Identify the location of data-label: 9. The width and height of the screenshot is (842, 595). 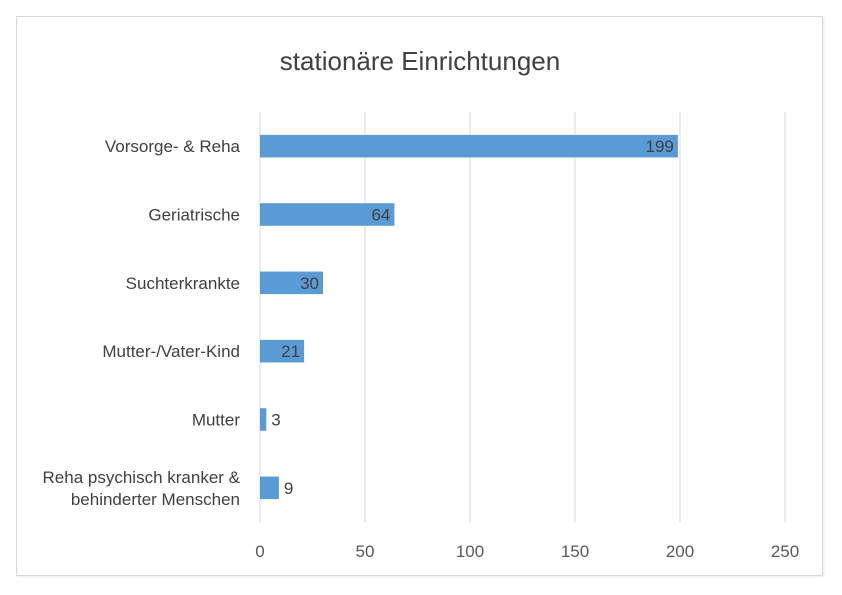
(288, 488).